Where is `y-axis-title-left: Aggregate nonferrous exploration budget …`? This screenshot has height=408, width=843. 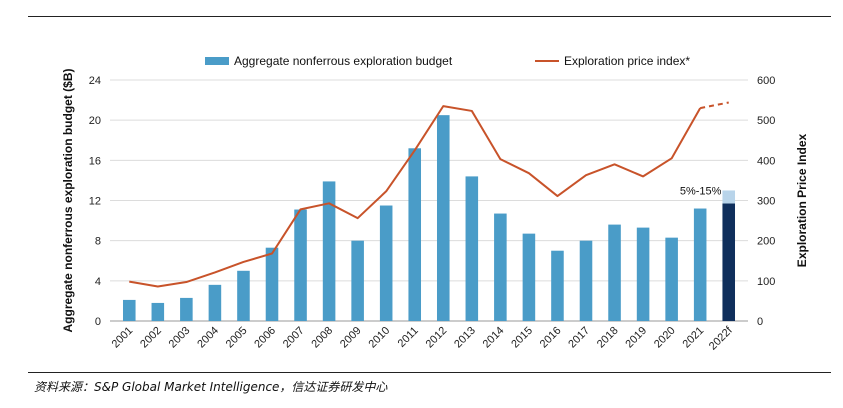
y-axis-title-left: Aggregate nonferrous exploration budget … is located at coordinates (68, 200).